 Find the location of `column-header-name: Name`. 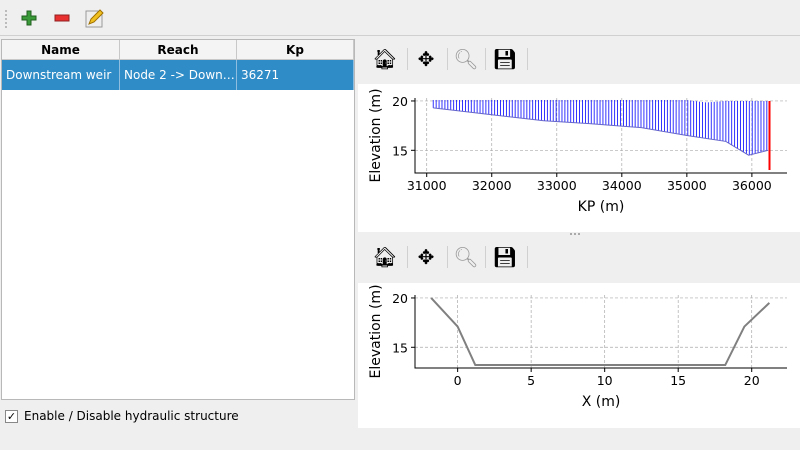

column-header-name: Name is located at coordinates (61, 50).